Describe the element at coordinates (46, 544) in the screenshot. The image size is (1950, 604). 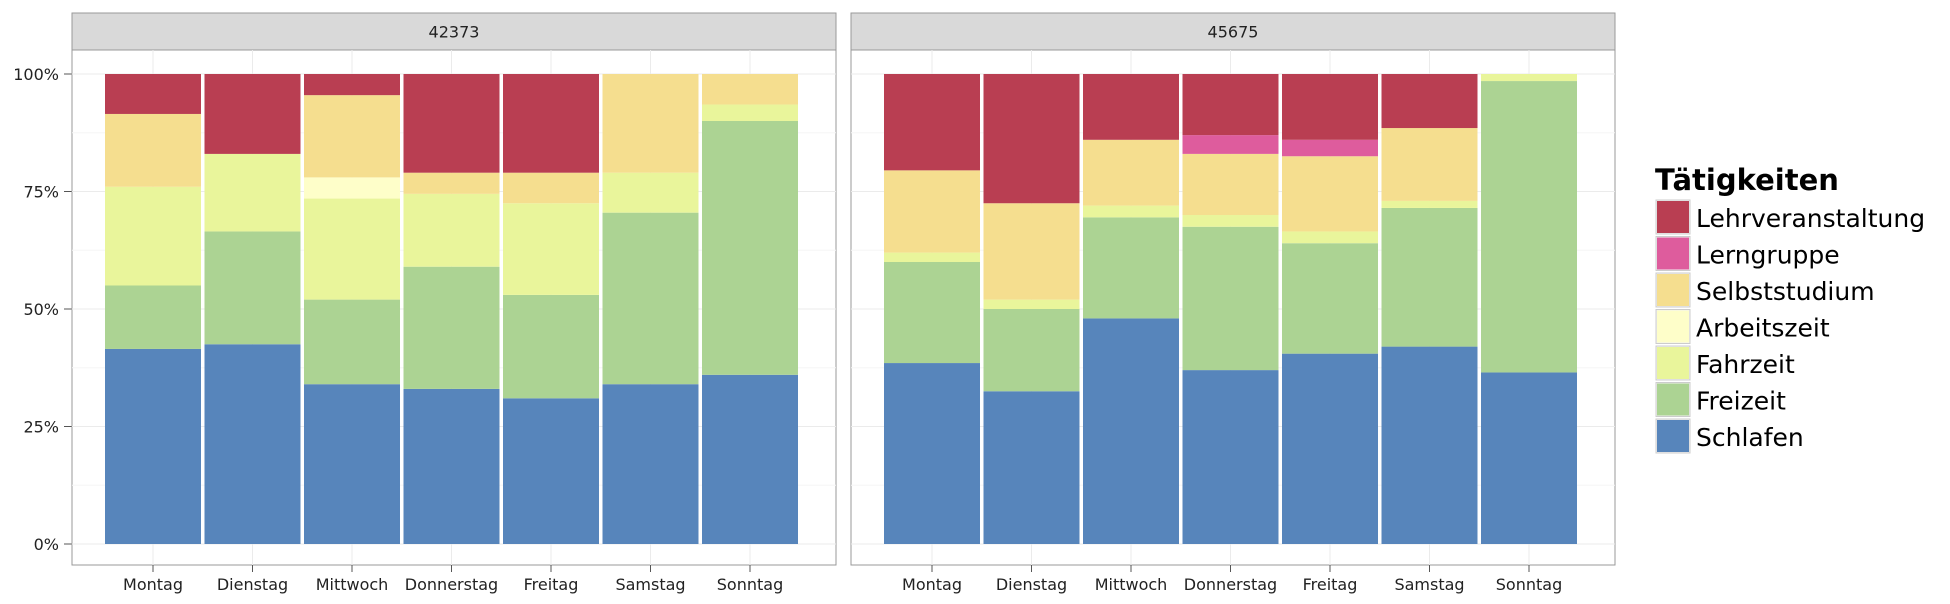
I see `y-tick-label: 0%` at that location.